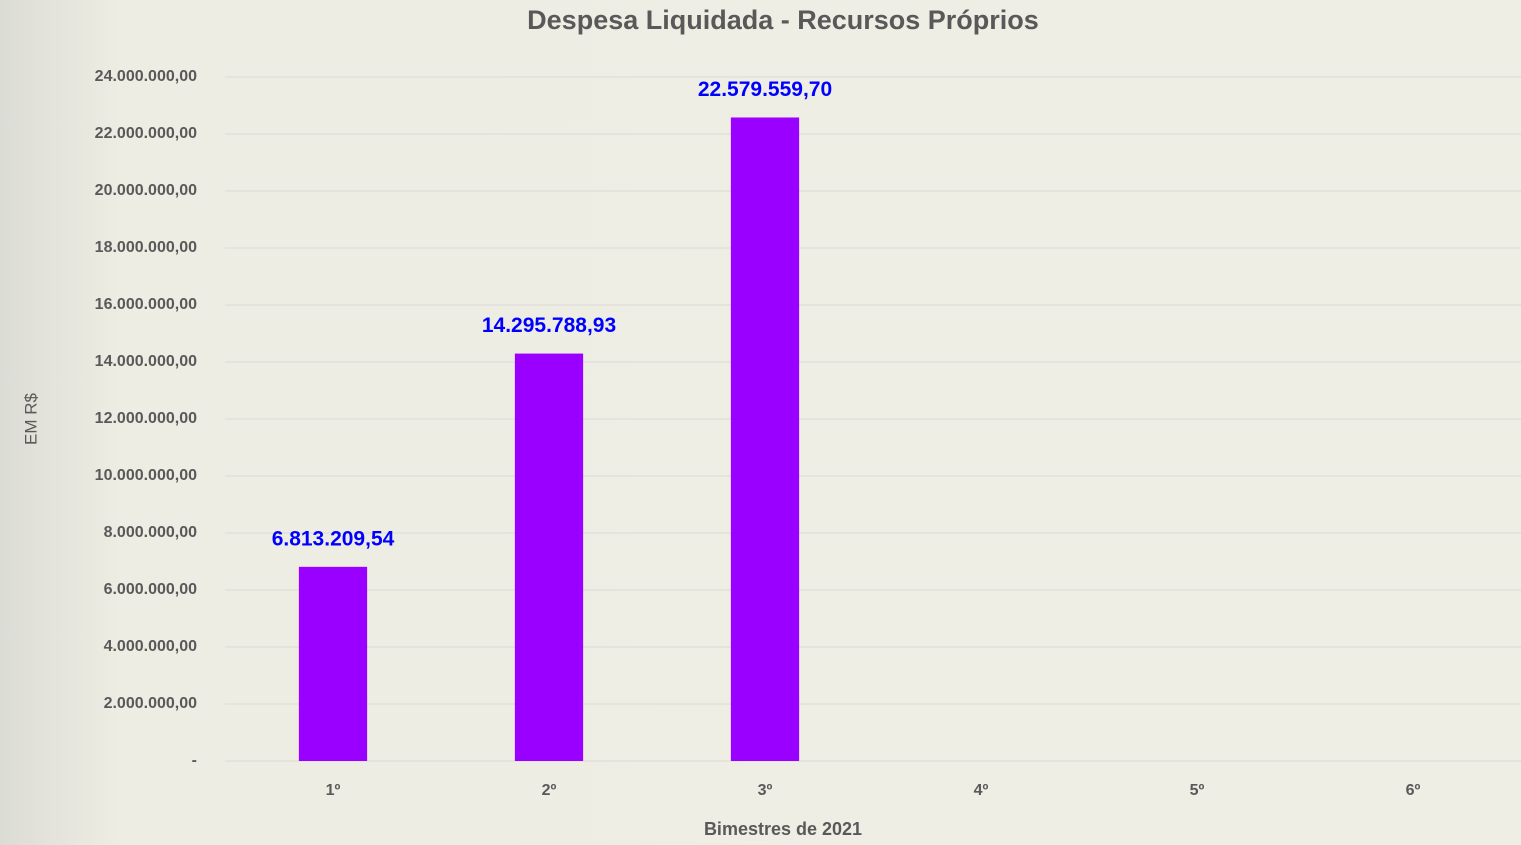 This screenshot has width=1521, height=845. I want to click on x-axis-label: Bimestres de 2021, so click(783, 829).